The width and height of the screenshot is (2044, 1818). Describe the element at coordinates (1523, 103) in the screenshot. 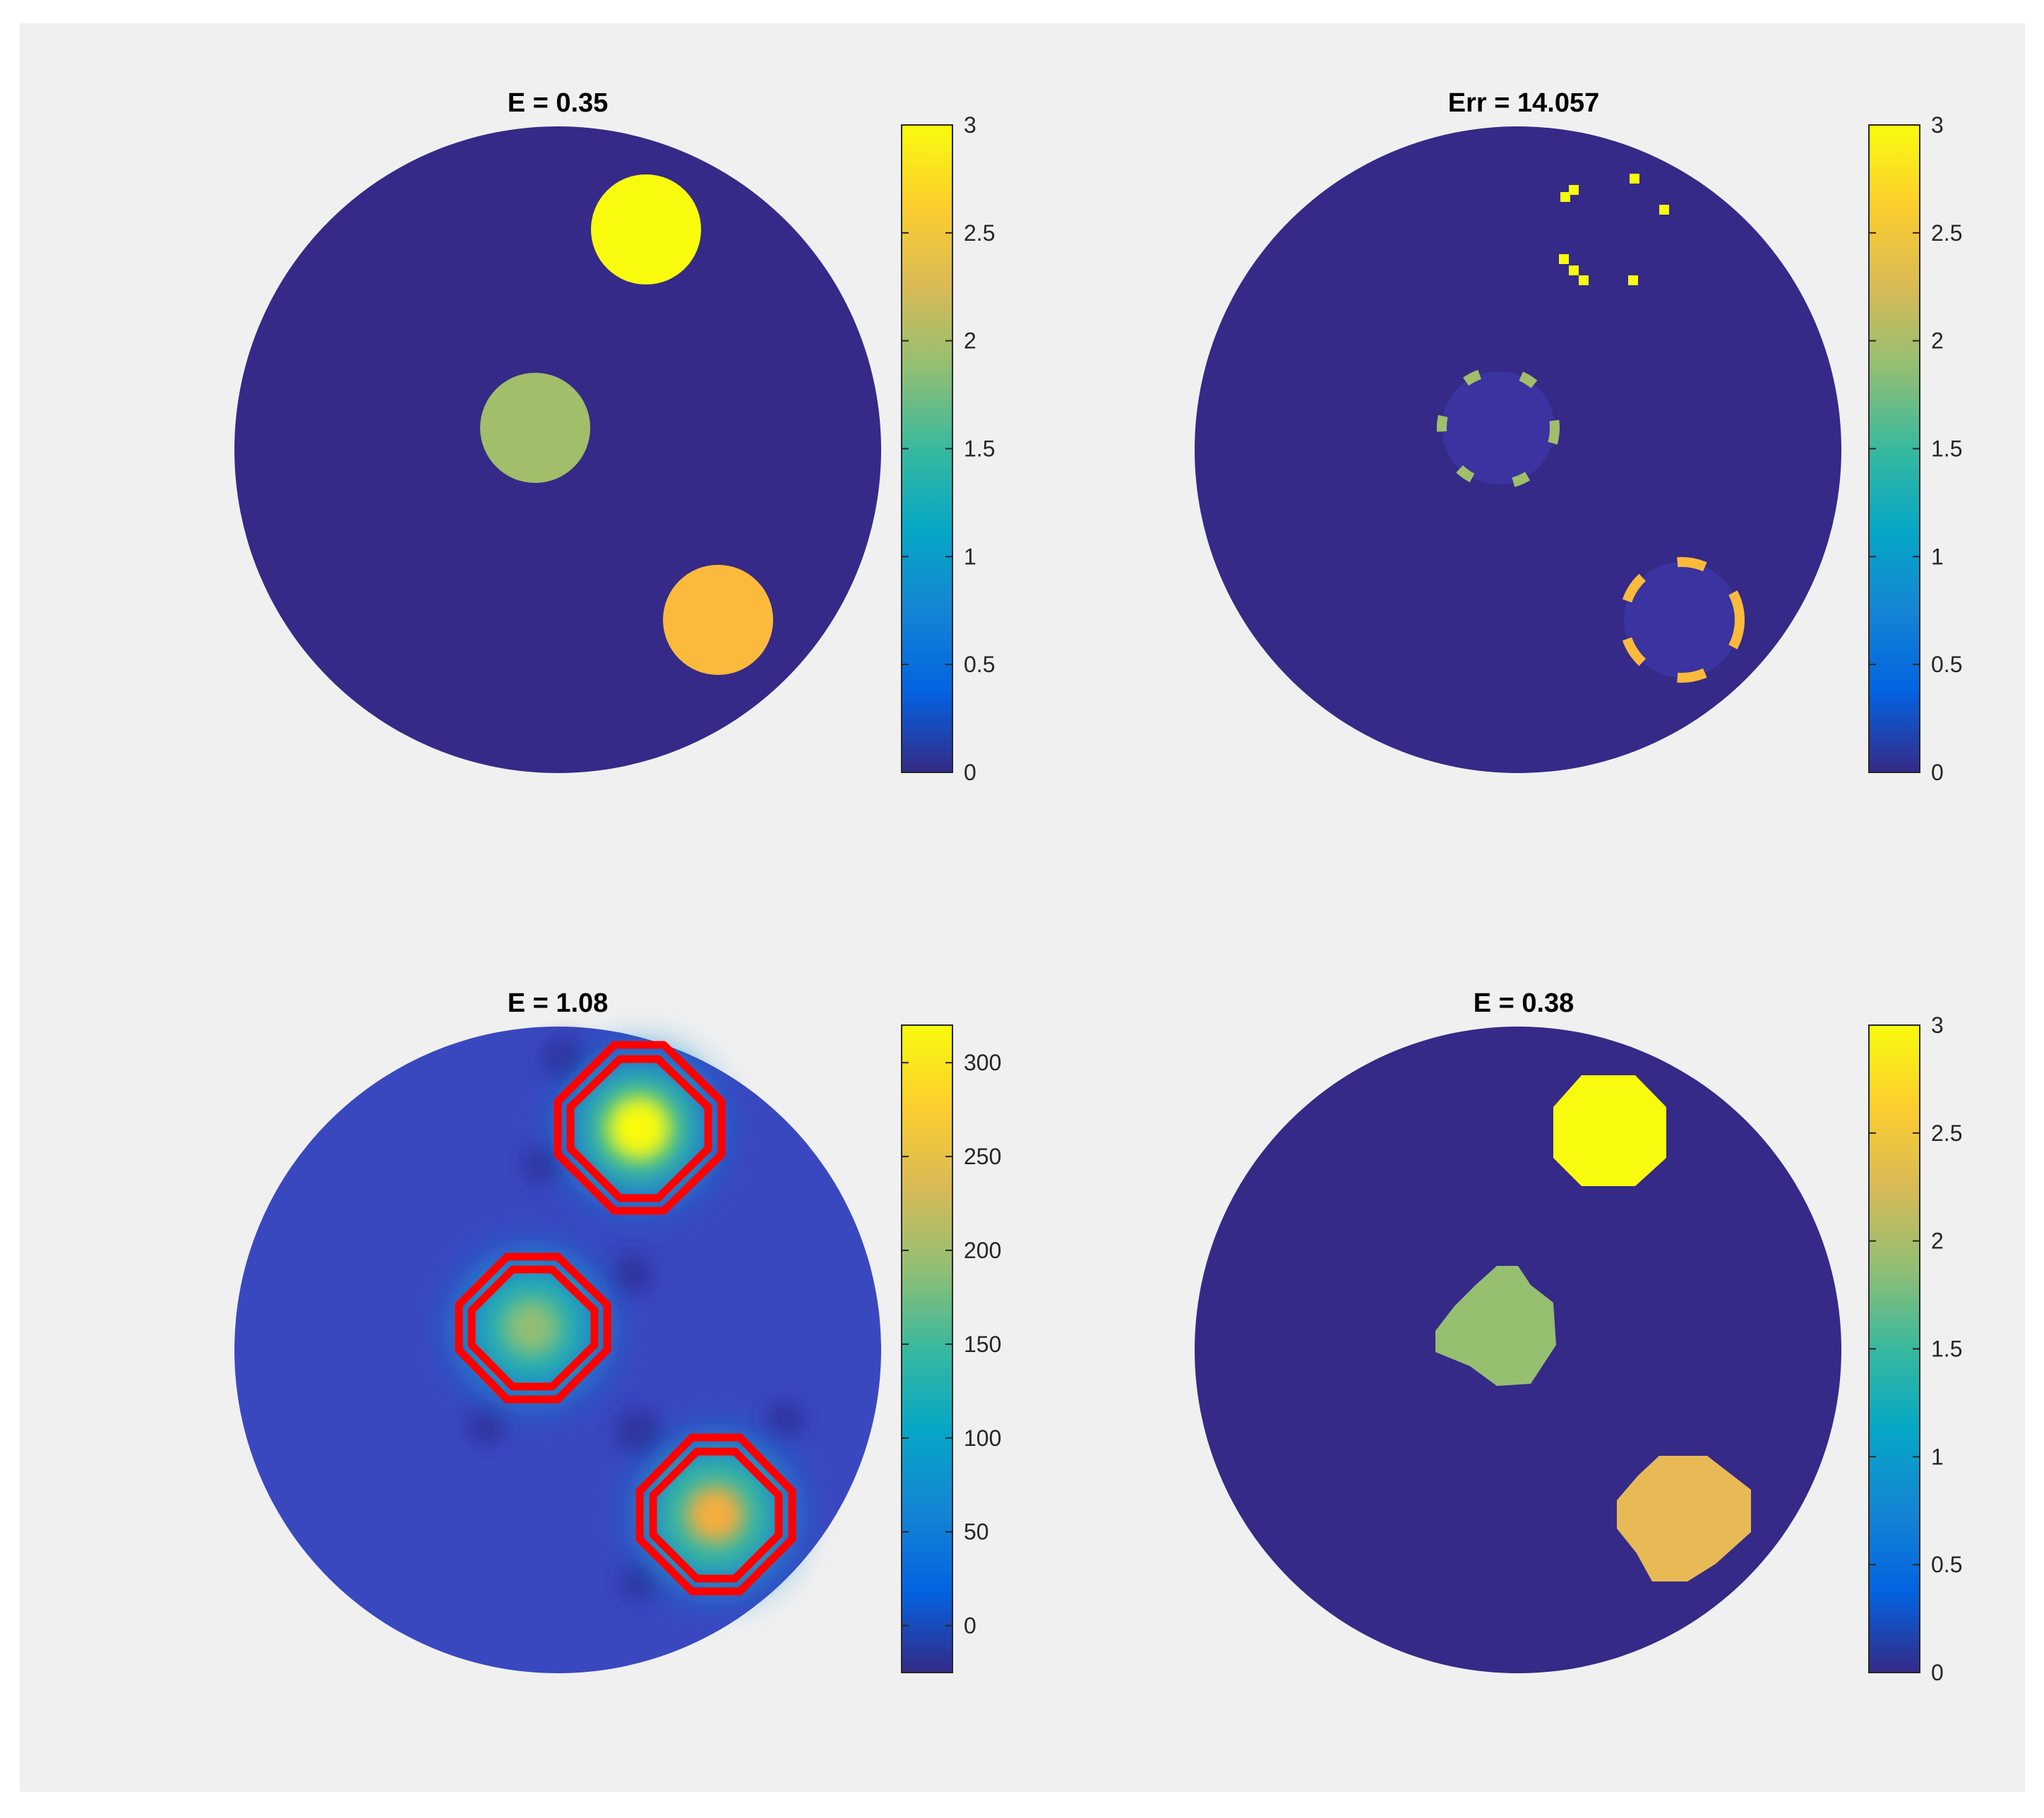

I see `panel-title-top-right: Err = 14.057` at that location.